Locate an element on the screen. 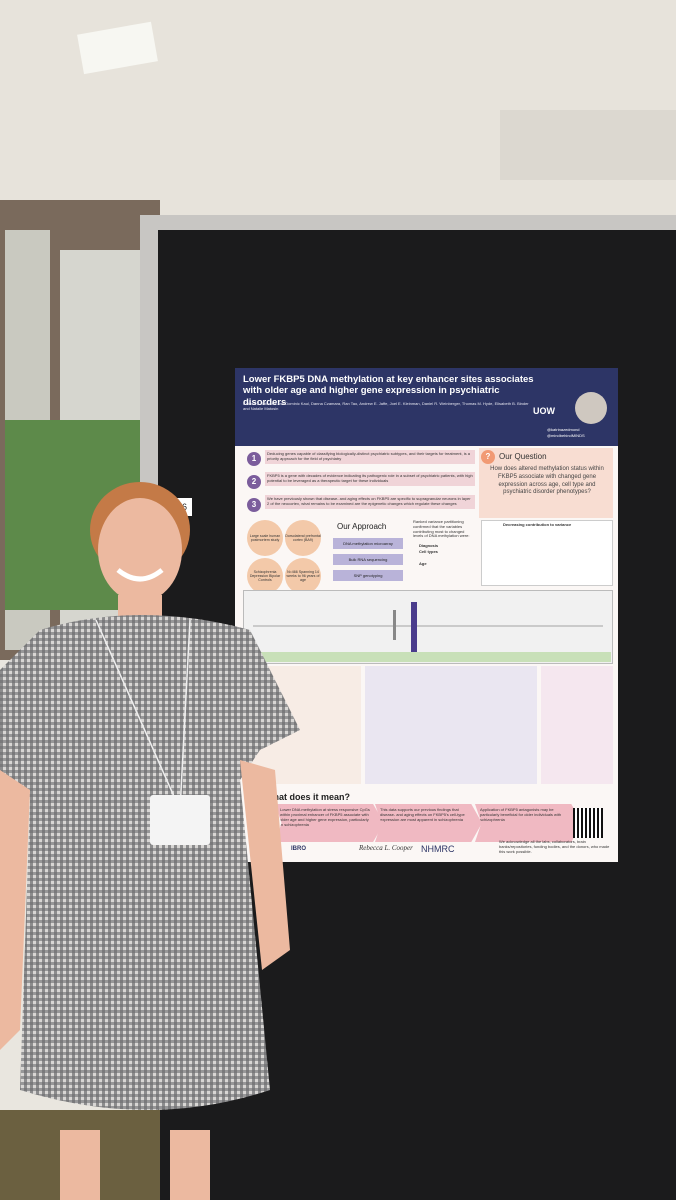 This screenshot has height=1200, width=676. sample-circle: Dorsolateral prefrontal cortex (BA9) is located at coordinates (303, 538).